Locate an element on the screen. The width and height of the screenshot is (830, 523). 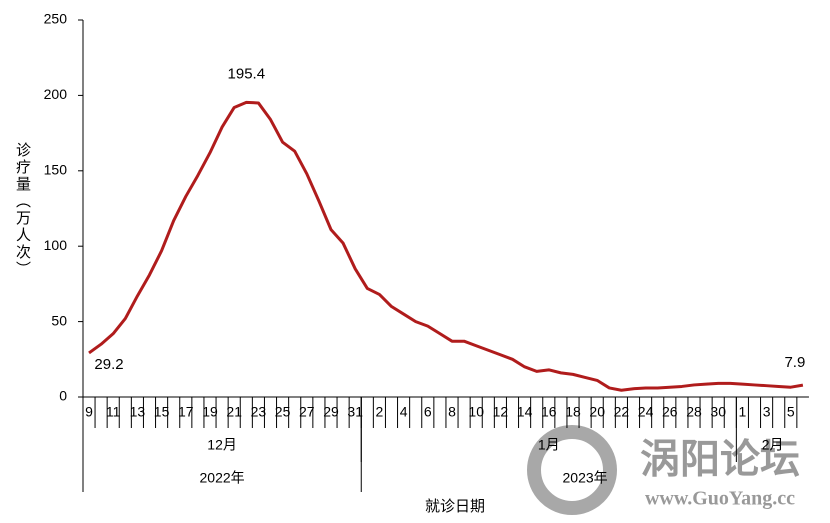
month-label: 1月 is located at coordinates (549, 445).